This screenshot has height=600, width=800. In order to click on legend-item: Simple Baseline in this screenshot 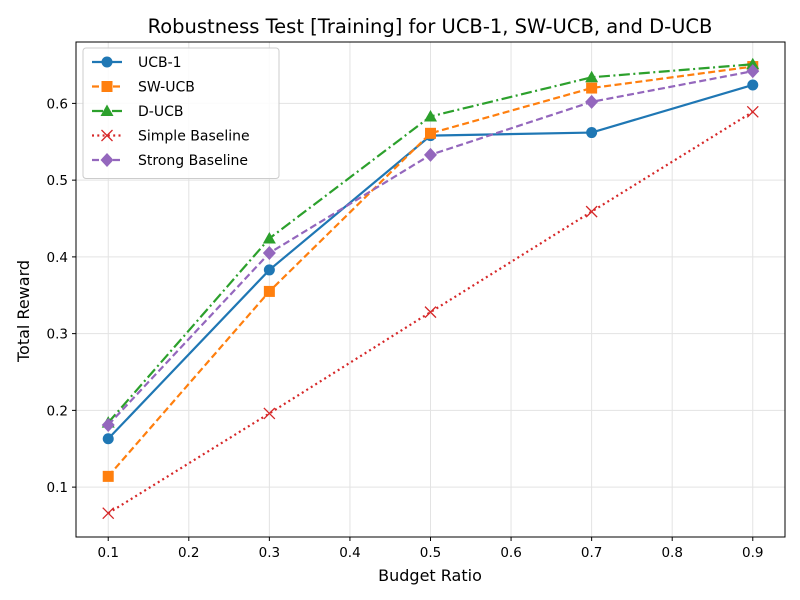, I will do `click(171, 137)`.